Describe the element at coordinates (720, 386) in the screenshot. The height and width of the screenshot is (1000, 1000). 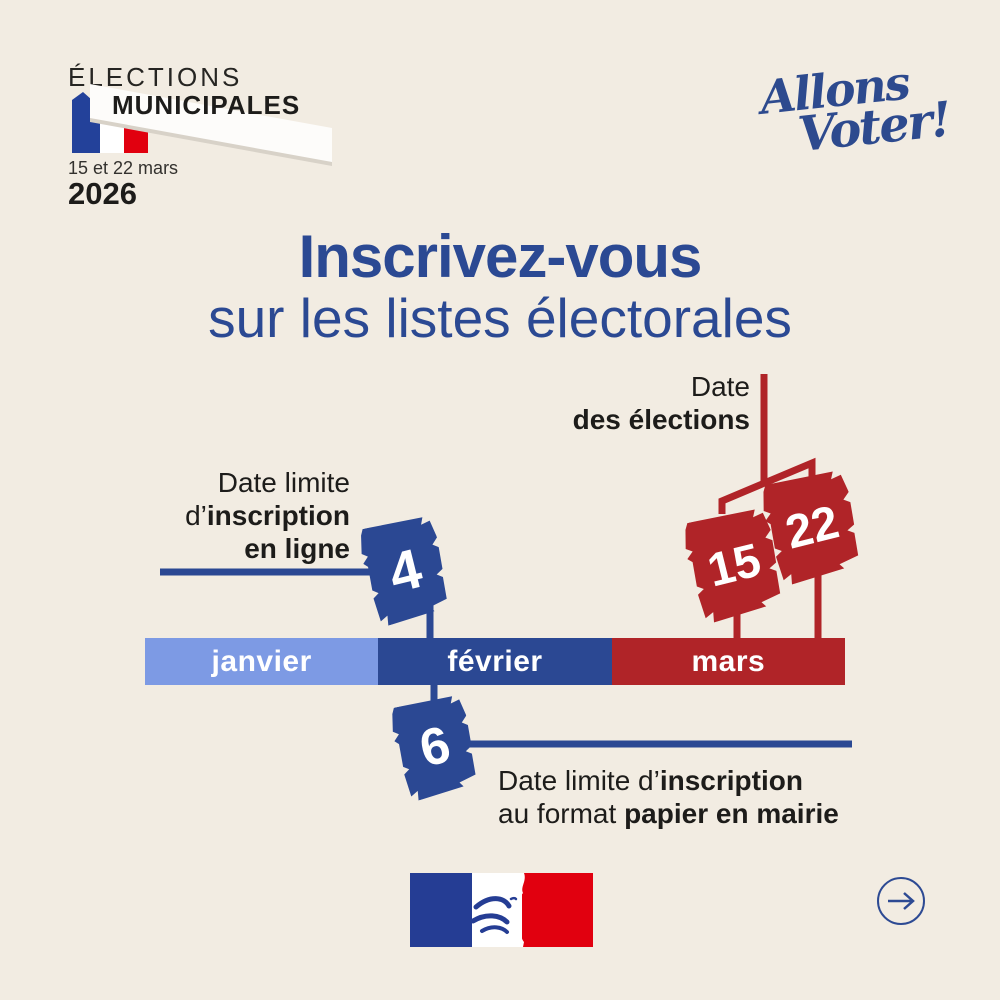
I see `label-election-line1: Date` at that location.